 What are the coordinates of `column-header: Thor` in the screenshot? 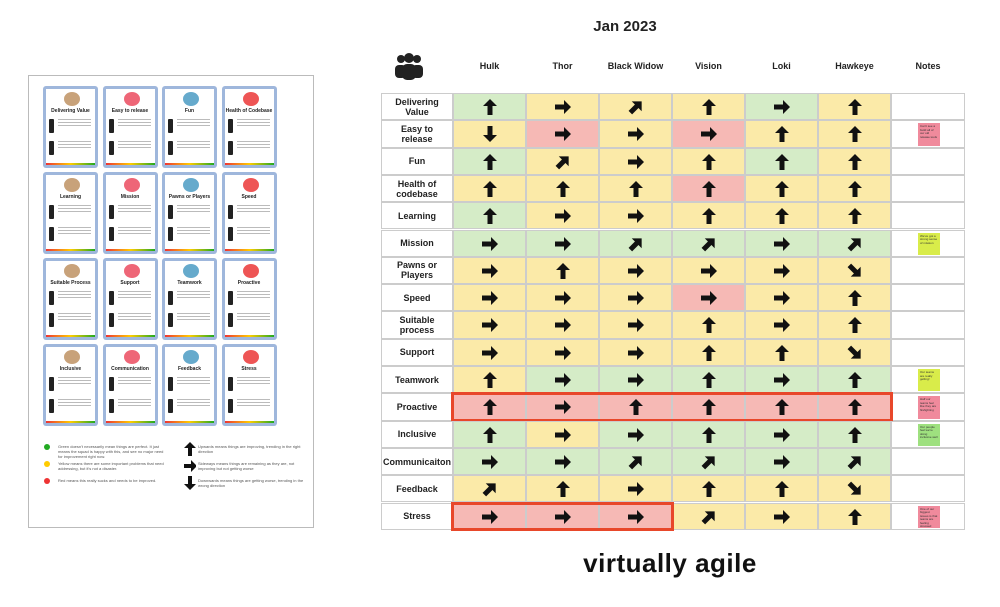 It's located at (562, 66).